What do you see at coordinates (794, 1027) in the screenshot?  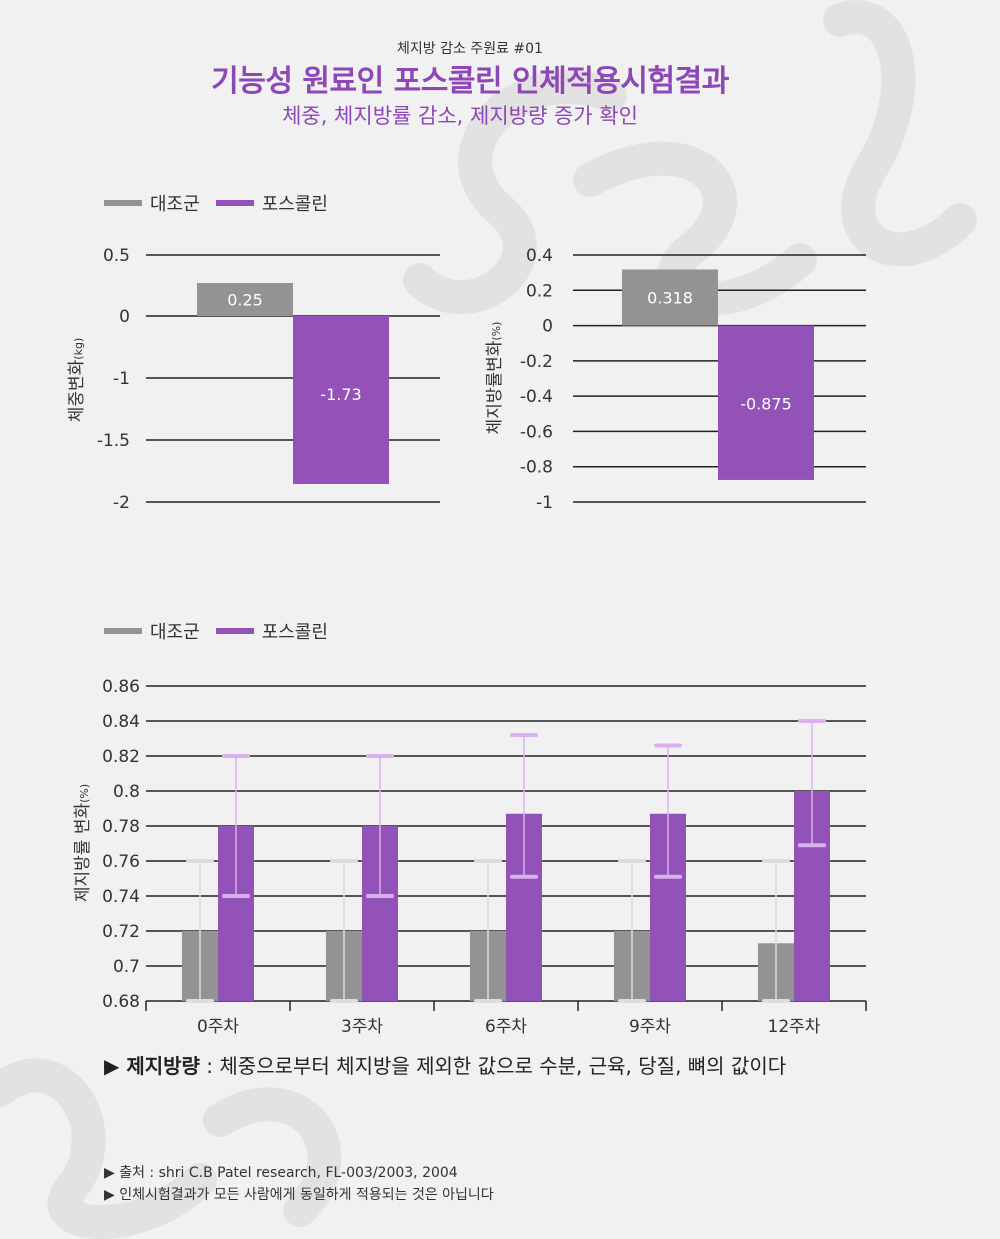 I see `x-tick-label: 12주차` at bounding box center [794, 1027].